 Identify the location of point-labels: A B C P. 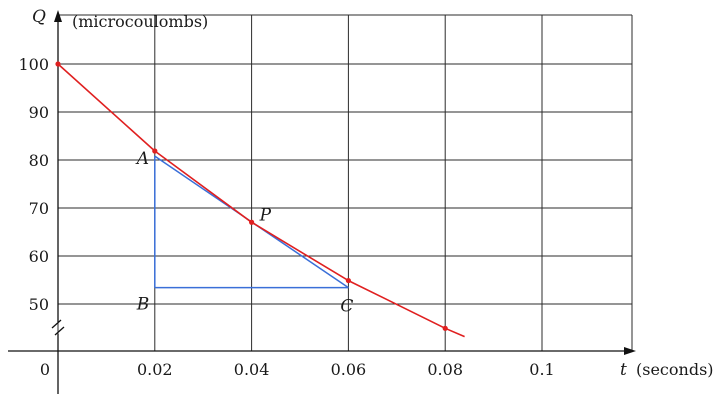
(244, 233).